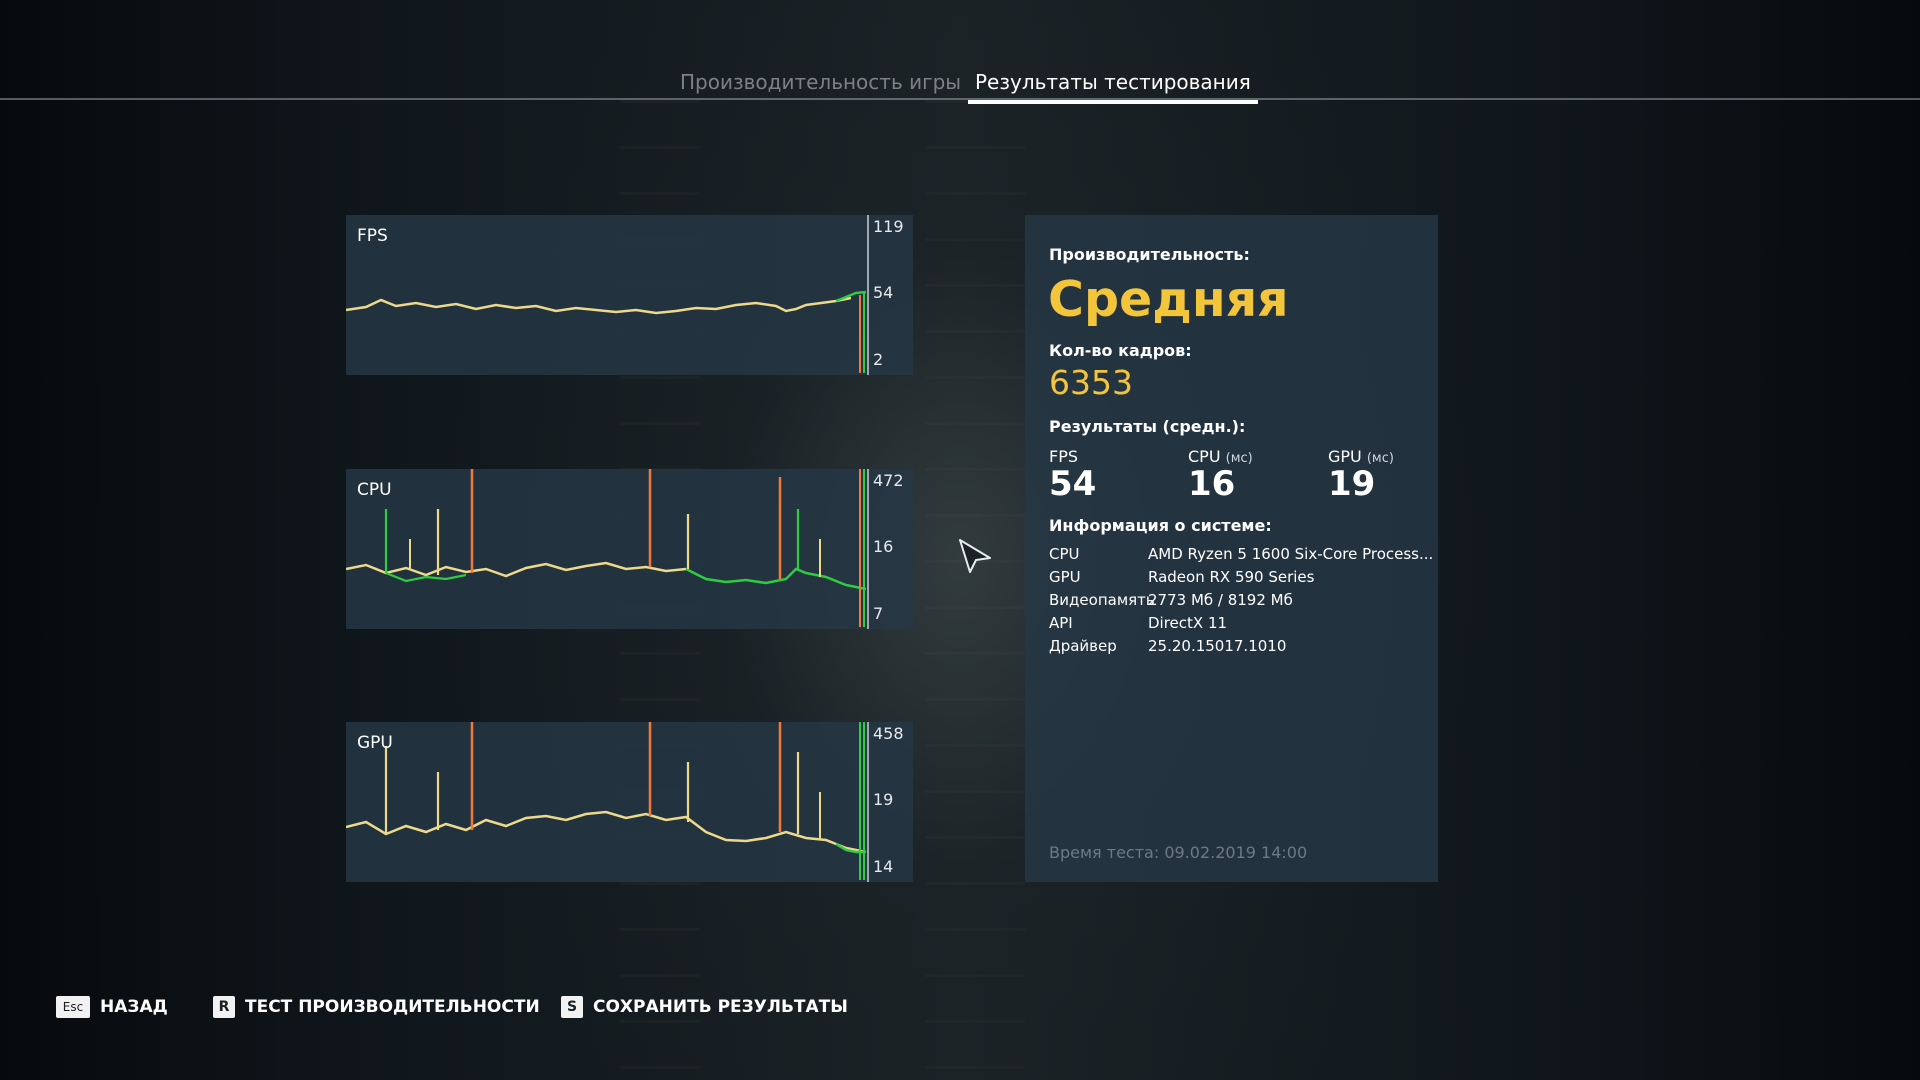 This screenshot has width=1920, height=1080. I want to click on chart-title: CPU, so click(374, 490).